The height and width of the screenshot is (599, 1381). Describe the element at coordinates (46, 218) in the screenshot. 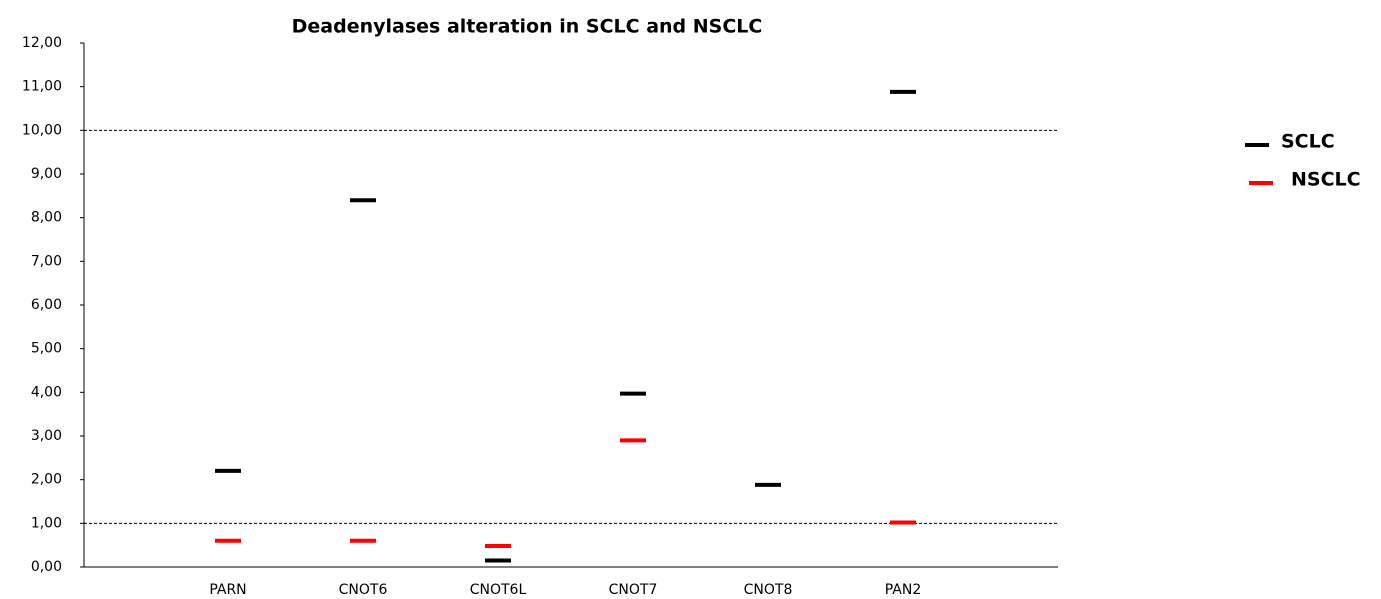

I see `y-tick-label: 8,00` at that location.